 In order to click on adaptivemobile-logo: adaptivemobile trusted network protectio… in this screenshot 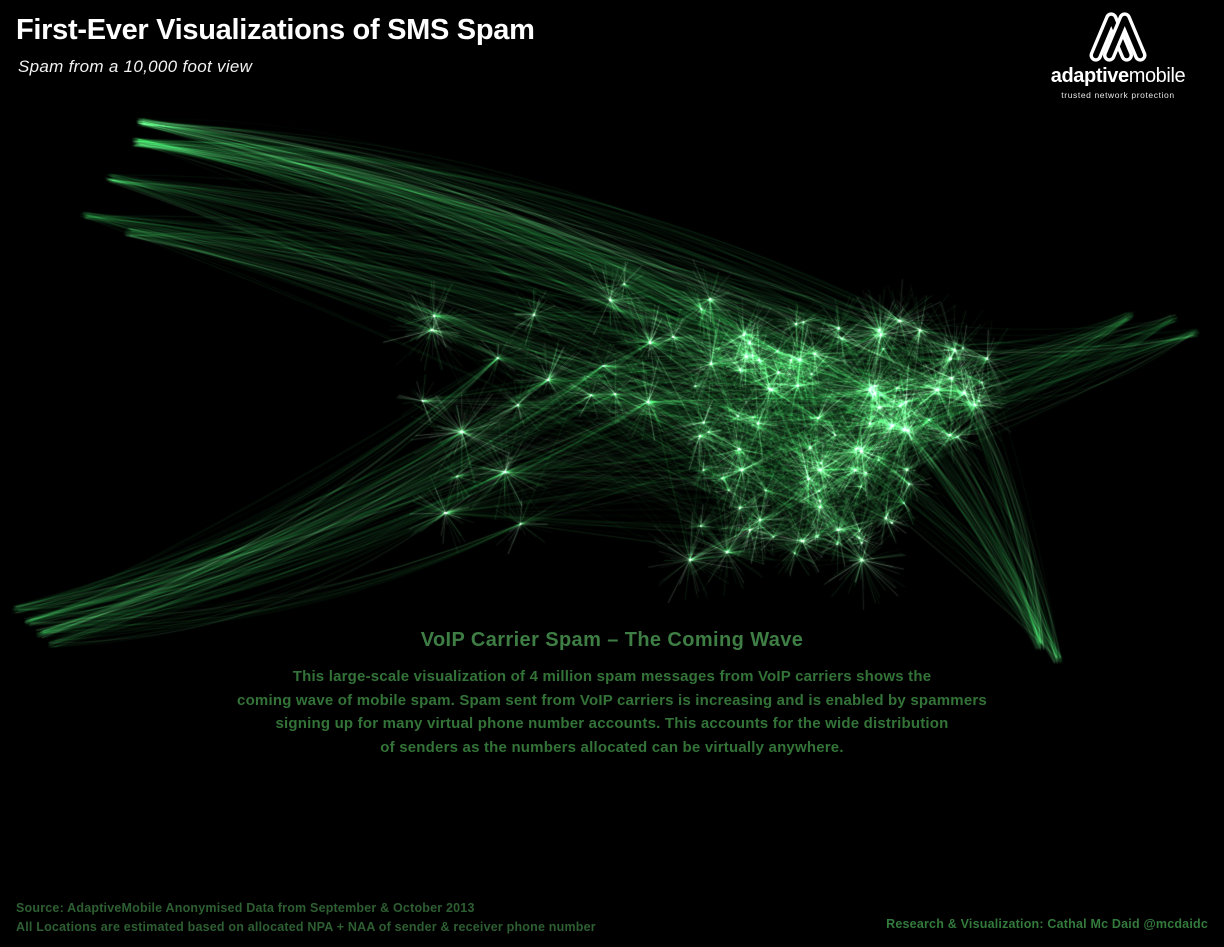, I will do `click(1118, 54)`.